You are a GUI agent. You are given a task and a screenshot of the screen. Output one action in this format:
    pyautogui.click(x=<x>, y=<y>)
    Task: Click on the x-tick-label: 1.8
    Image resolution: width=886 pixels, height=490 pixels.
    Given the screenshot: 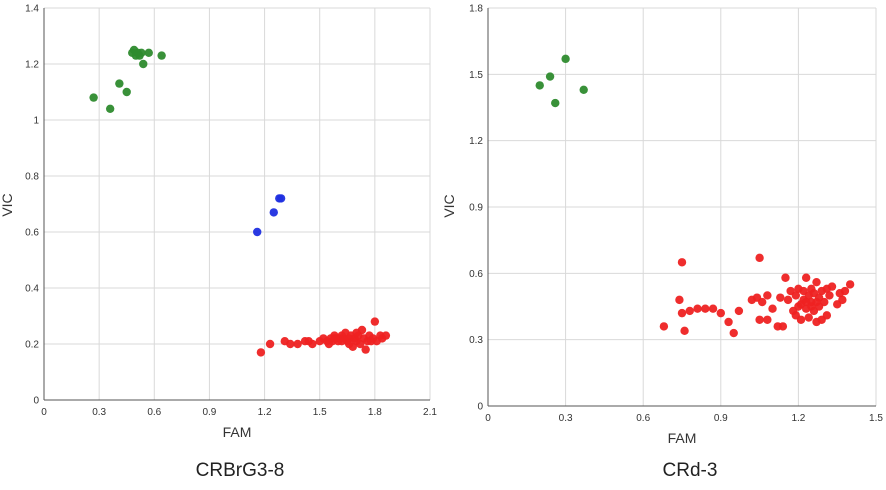 What is the action you would take?
    pyautogui.click(x=375, y=412)
    